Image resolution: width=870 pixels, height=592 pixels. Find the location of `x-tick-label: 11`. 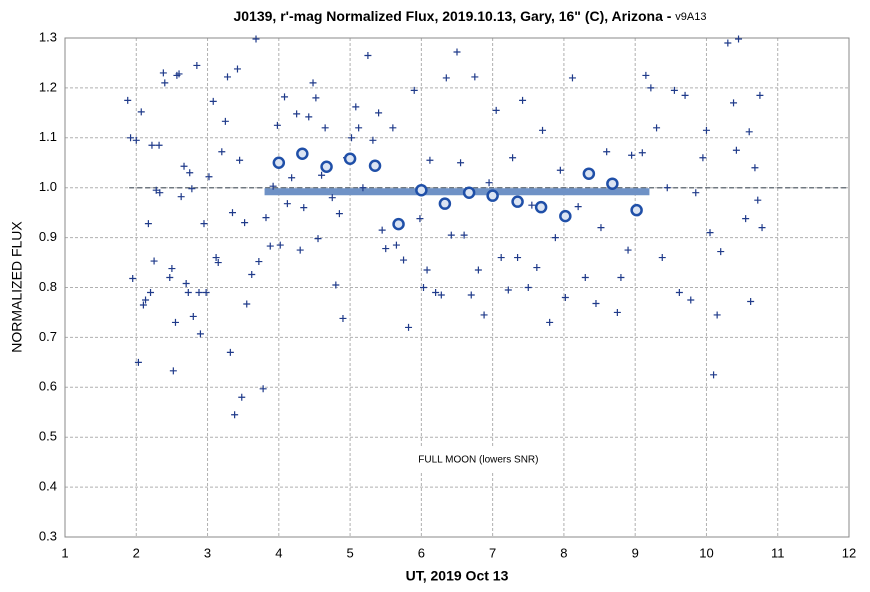

x-tick-label: 11 is located at coordinates (778, 552).